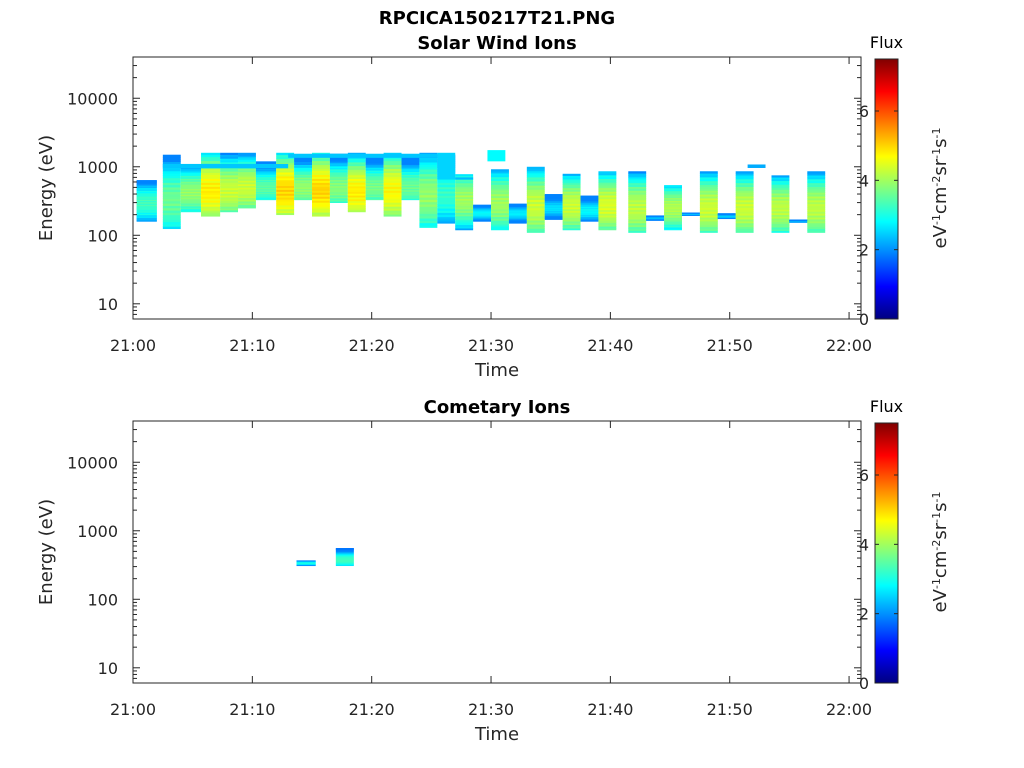 The image size is (1024, 768). Describe the element at coordinates (864, 683) in the screenshot. I see `colorbar-tick-label: 0` at that location.